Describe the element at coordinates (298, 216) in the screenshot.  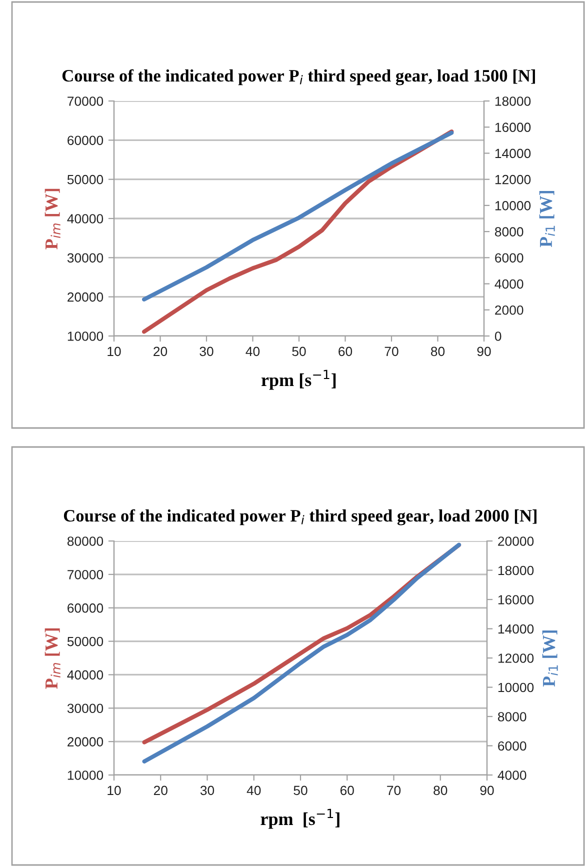
I see `line-series` at that location.